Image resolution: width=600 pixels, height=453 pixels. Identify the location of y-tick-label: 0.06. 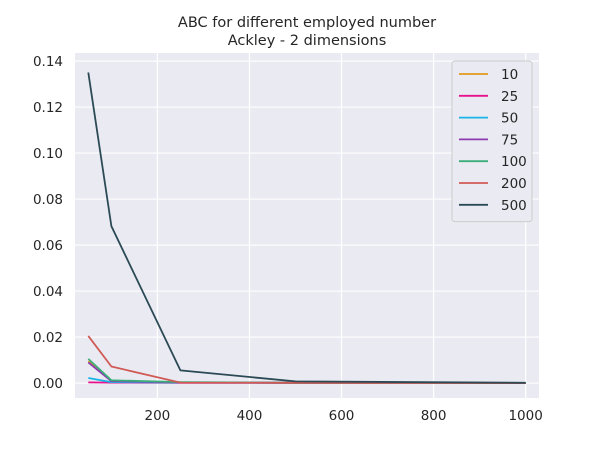
(48, 246).